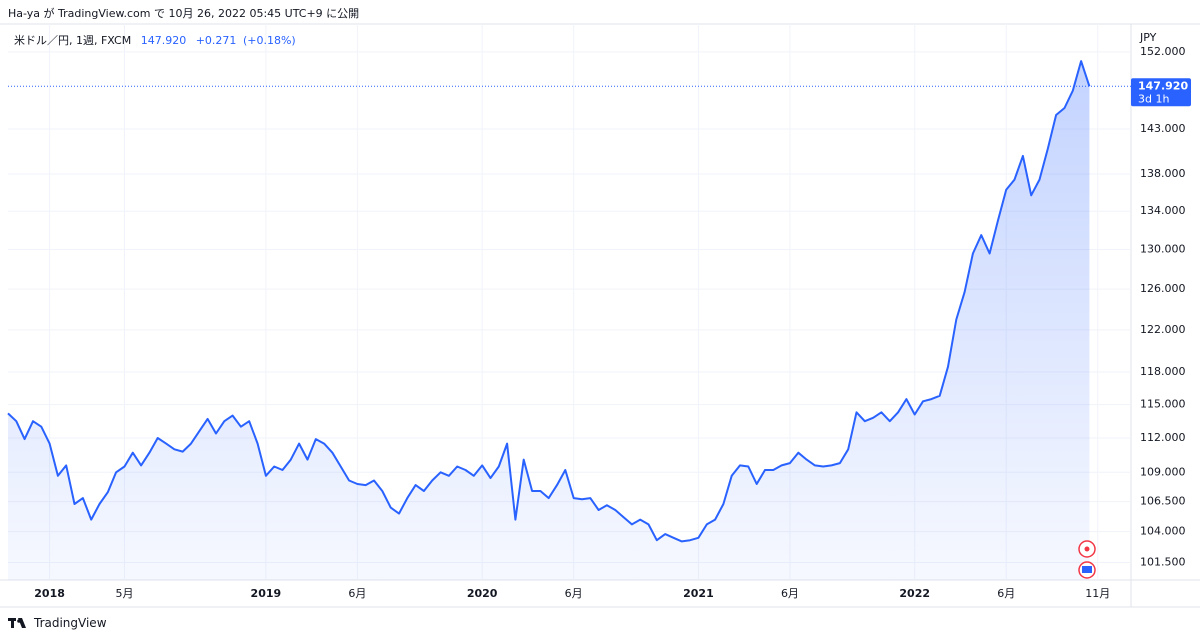 Image resolution: width=1200 pixels, height=640 pixels. What do you see at coordinates (1163, 437) in the screenshot?
I see `y-tick-label: 112.000` at bounding box center [1163, 437].